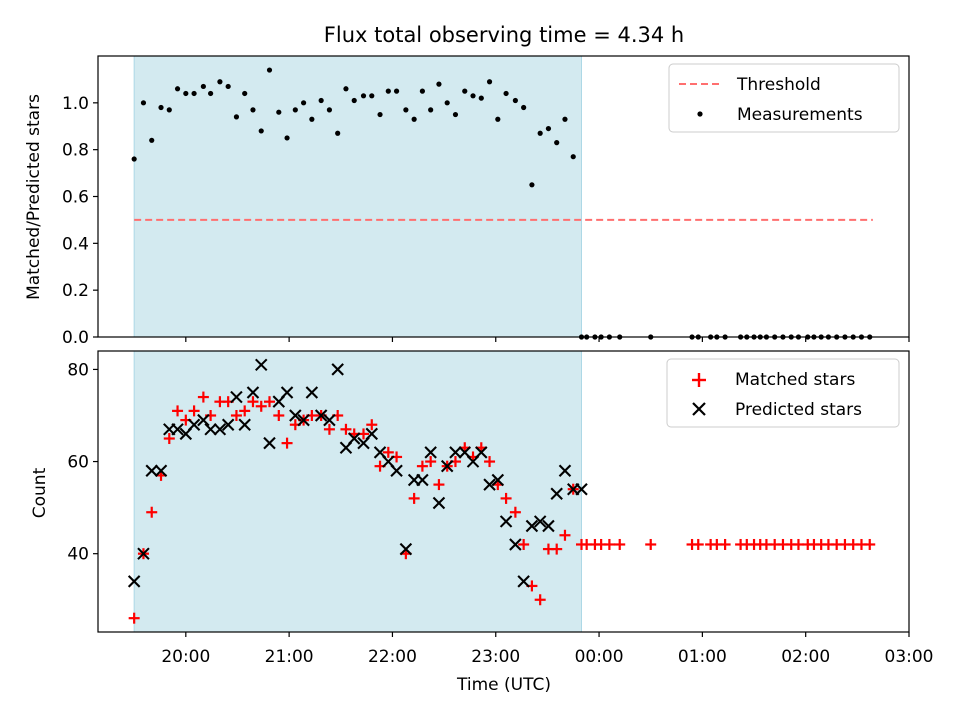 The width and height of the screenshot is (960, 720). I want to click on x-tick-label: 02:00, so click(805, 657).